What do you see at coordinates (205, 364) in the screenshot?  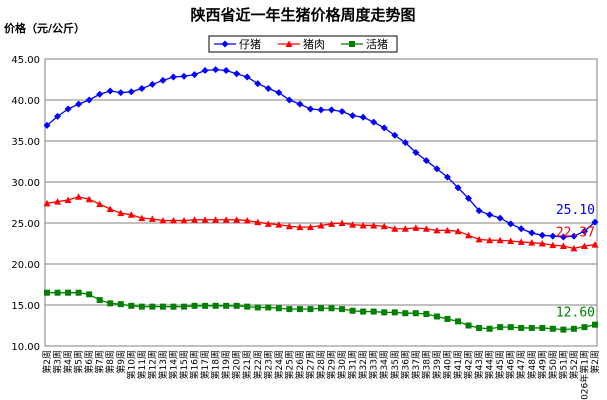 I see `x-tick-label: 第17周` at bounding box center [205, 364].